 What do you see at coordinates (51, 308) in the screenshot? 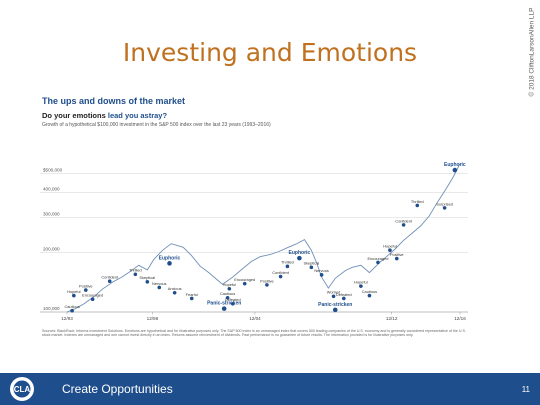
I see `y-tick-label: 100,000` at bounding box center [51, 308].